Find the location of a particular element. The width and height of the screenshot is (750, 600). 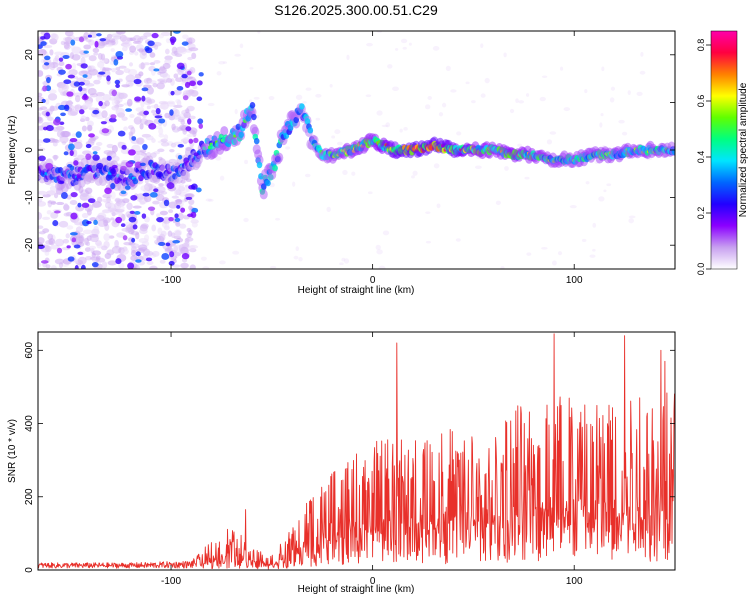

y-tick-label: 200 is located at coordinates (29, 496).